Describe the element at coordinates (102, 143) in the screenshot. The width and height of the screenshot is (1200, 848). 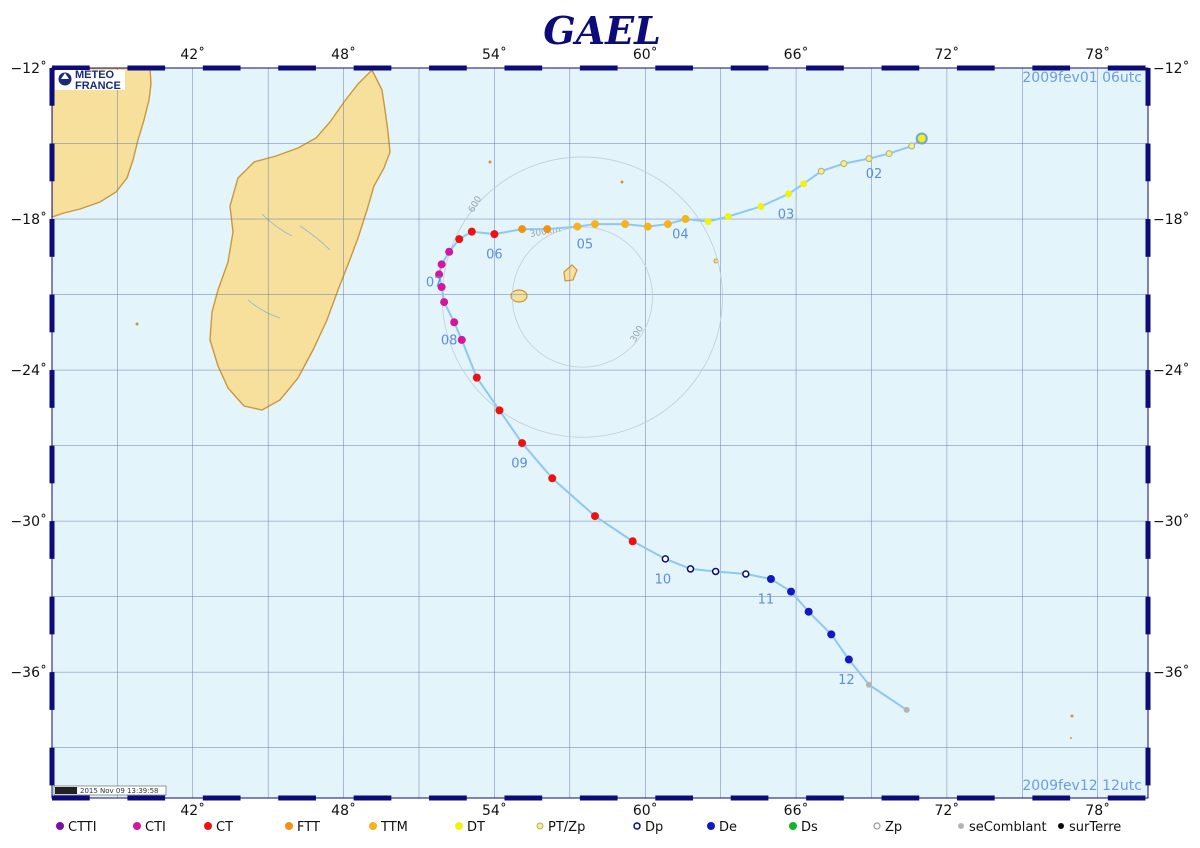
I see `africa-landmass` at that location.